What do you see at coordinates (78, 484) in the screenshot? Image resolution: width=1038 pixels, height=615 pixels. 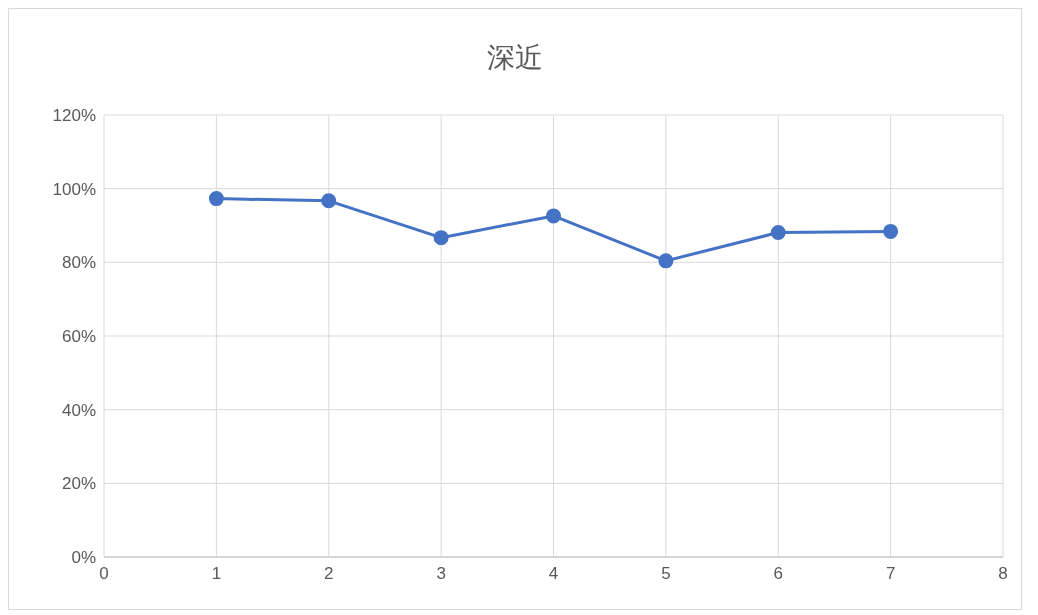 I see `y-tick-label: 20%` at bounding box center [78, 484].